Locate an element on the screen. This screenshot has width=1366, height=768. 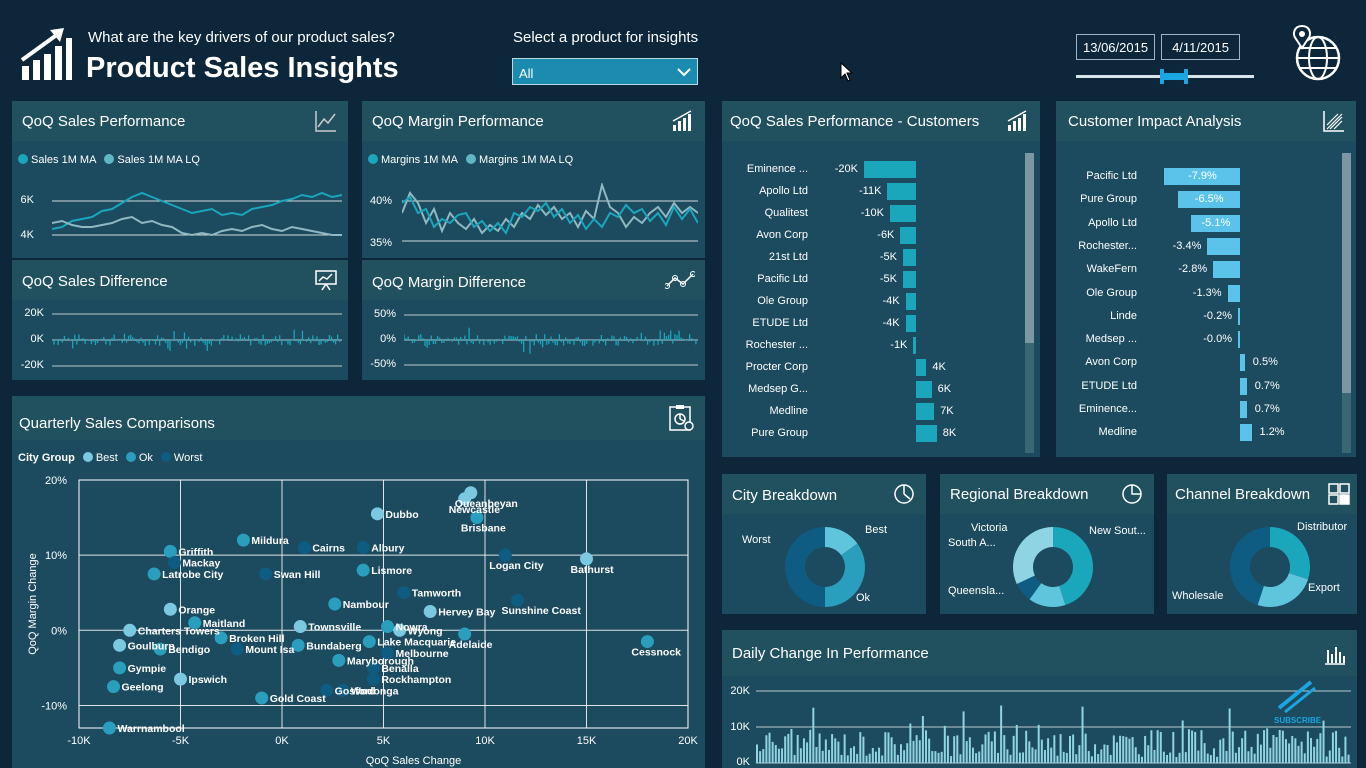
panel-title: City Breakdown is located at coordinates (785, 495).